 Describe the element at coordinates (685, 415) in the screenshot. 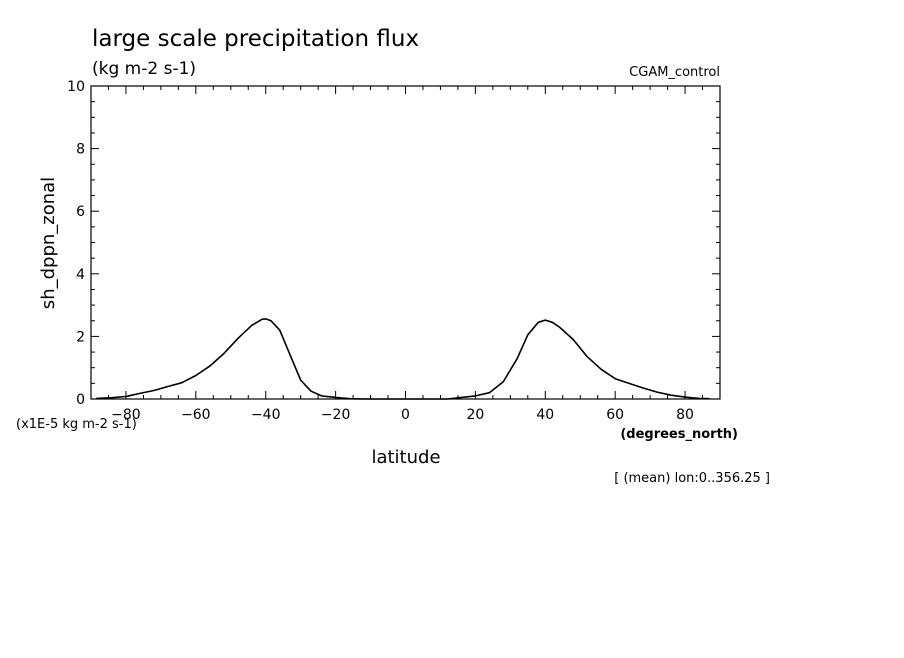

I see `x-tick-label: 80` at that location.